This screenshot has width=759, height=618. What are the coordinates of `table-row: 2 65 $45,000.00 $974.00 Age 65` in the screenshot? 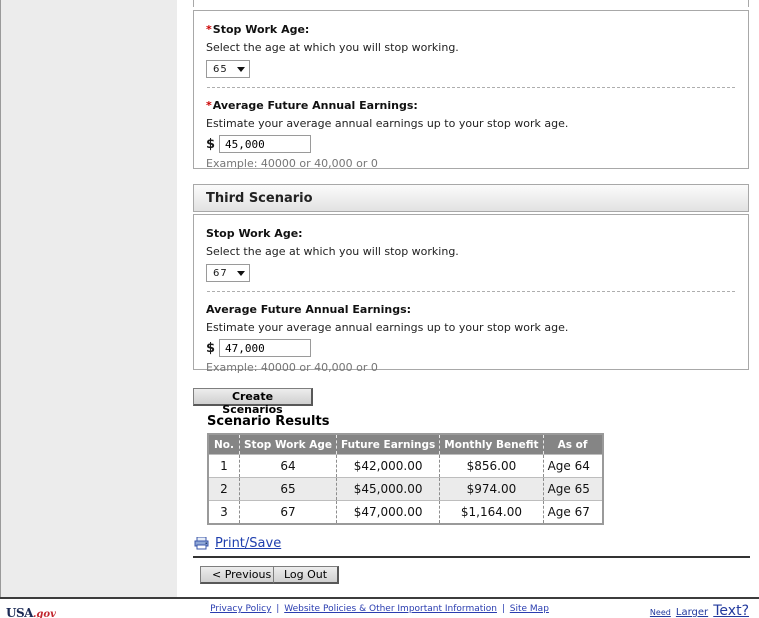 It's located at (405, 489).